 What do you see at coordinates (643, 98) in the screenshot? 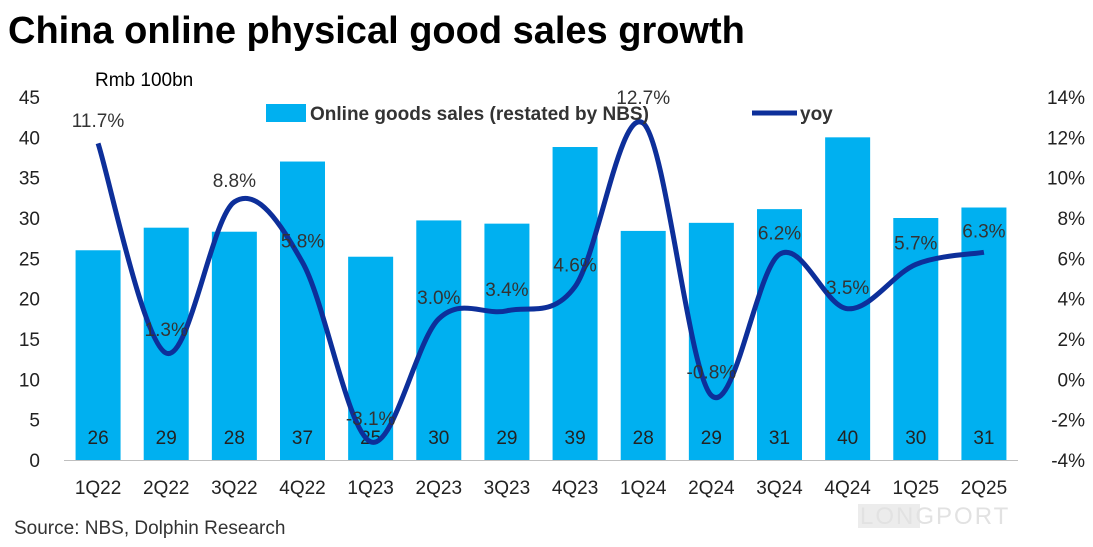
I see `yoy-data-label: 12.7%` at bounding box center [643, 98].